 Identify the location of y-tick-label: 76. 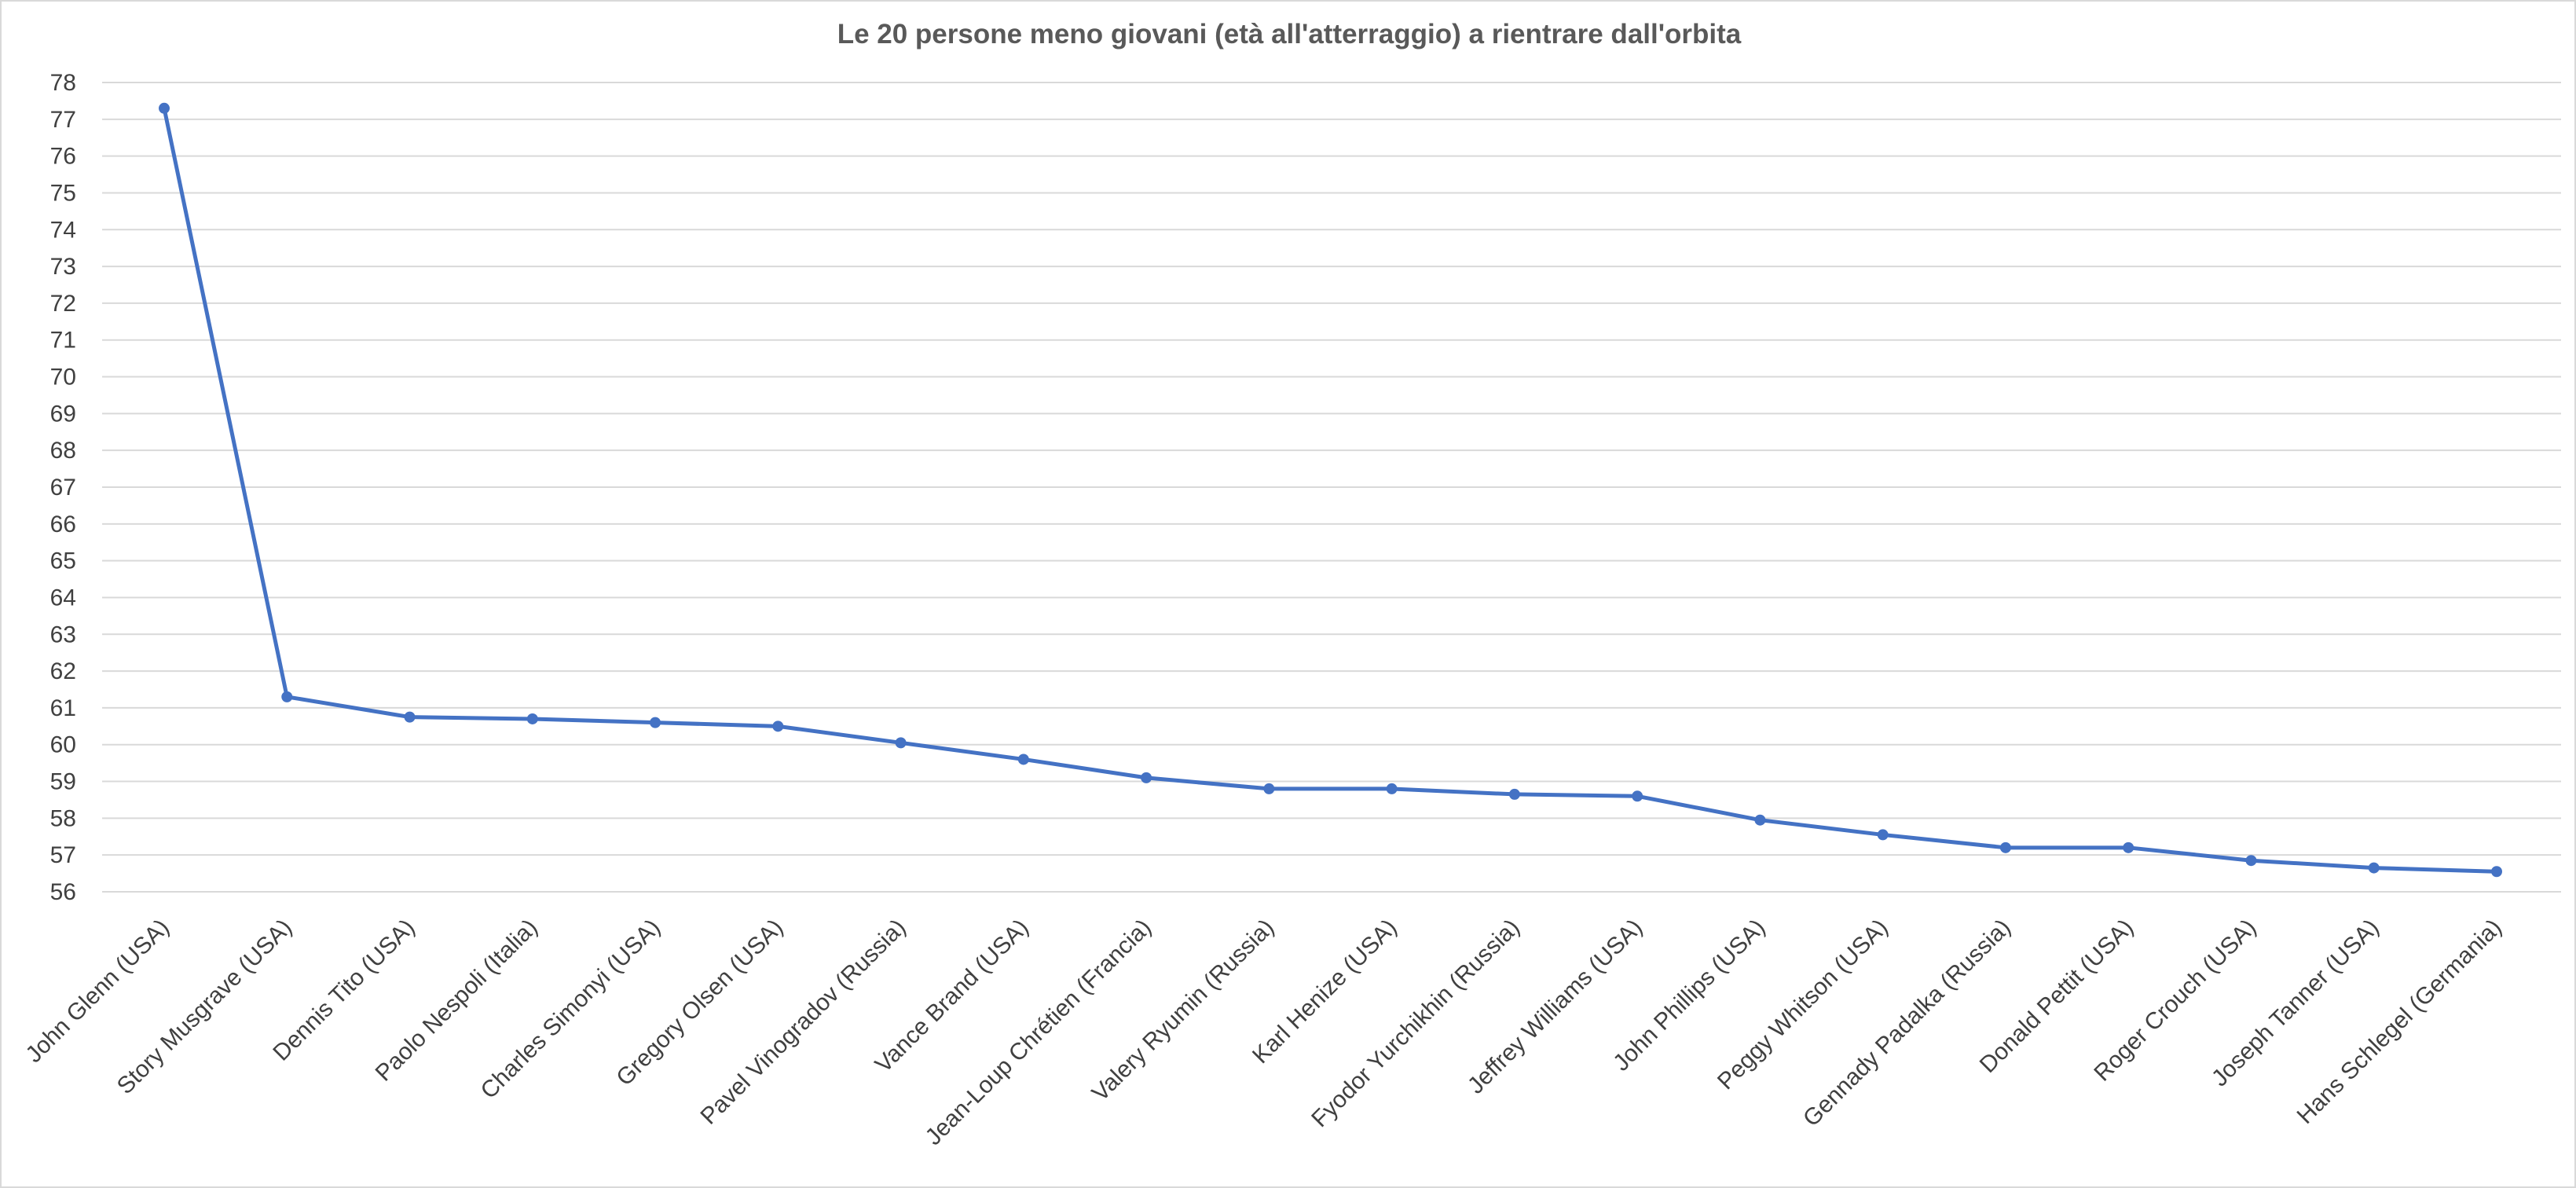
(63, 157).